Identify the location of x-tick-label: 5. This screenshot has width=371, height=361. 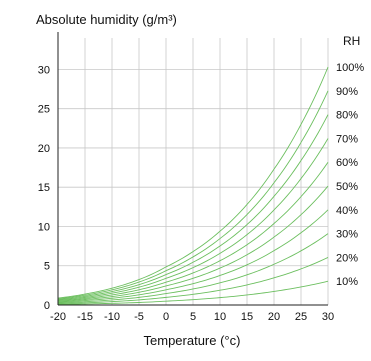
(193, 317).